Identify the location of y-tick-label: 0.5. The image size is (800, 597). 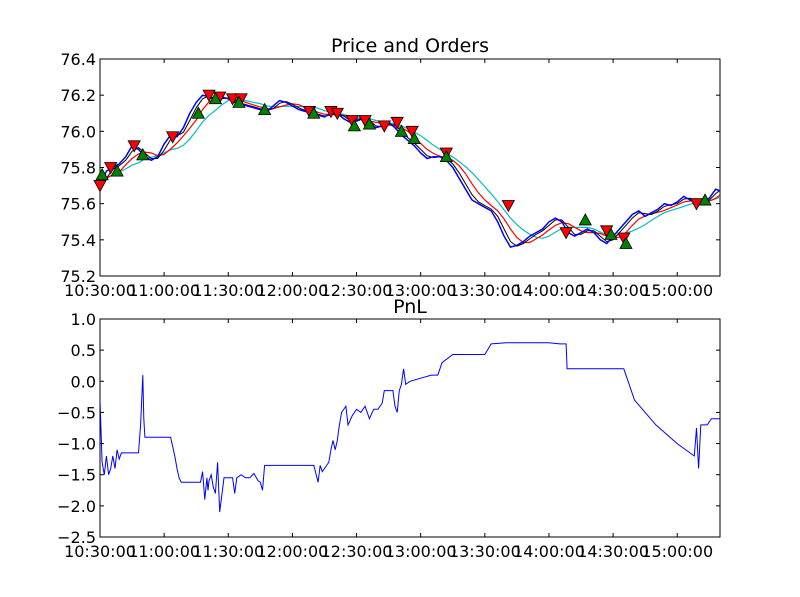
(83, 350).